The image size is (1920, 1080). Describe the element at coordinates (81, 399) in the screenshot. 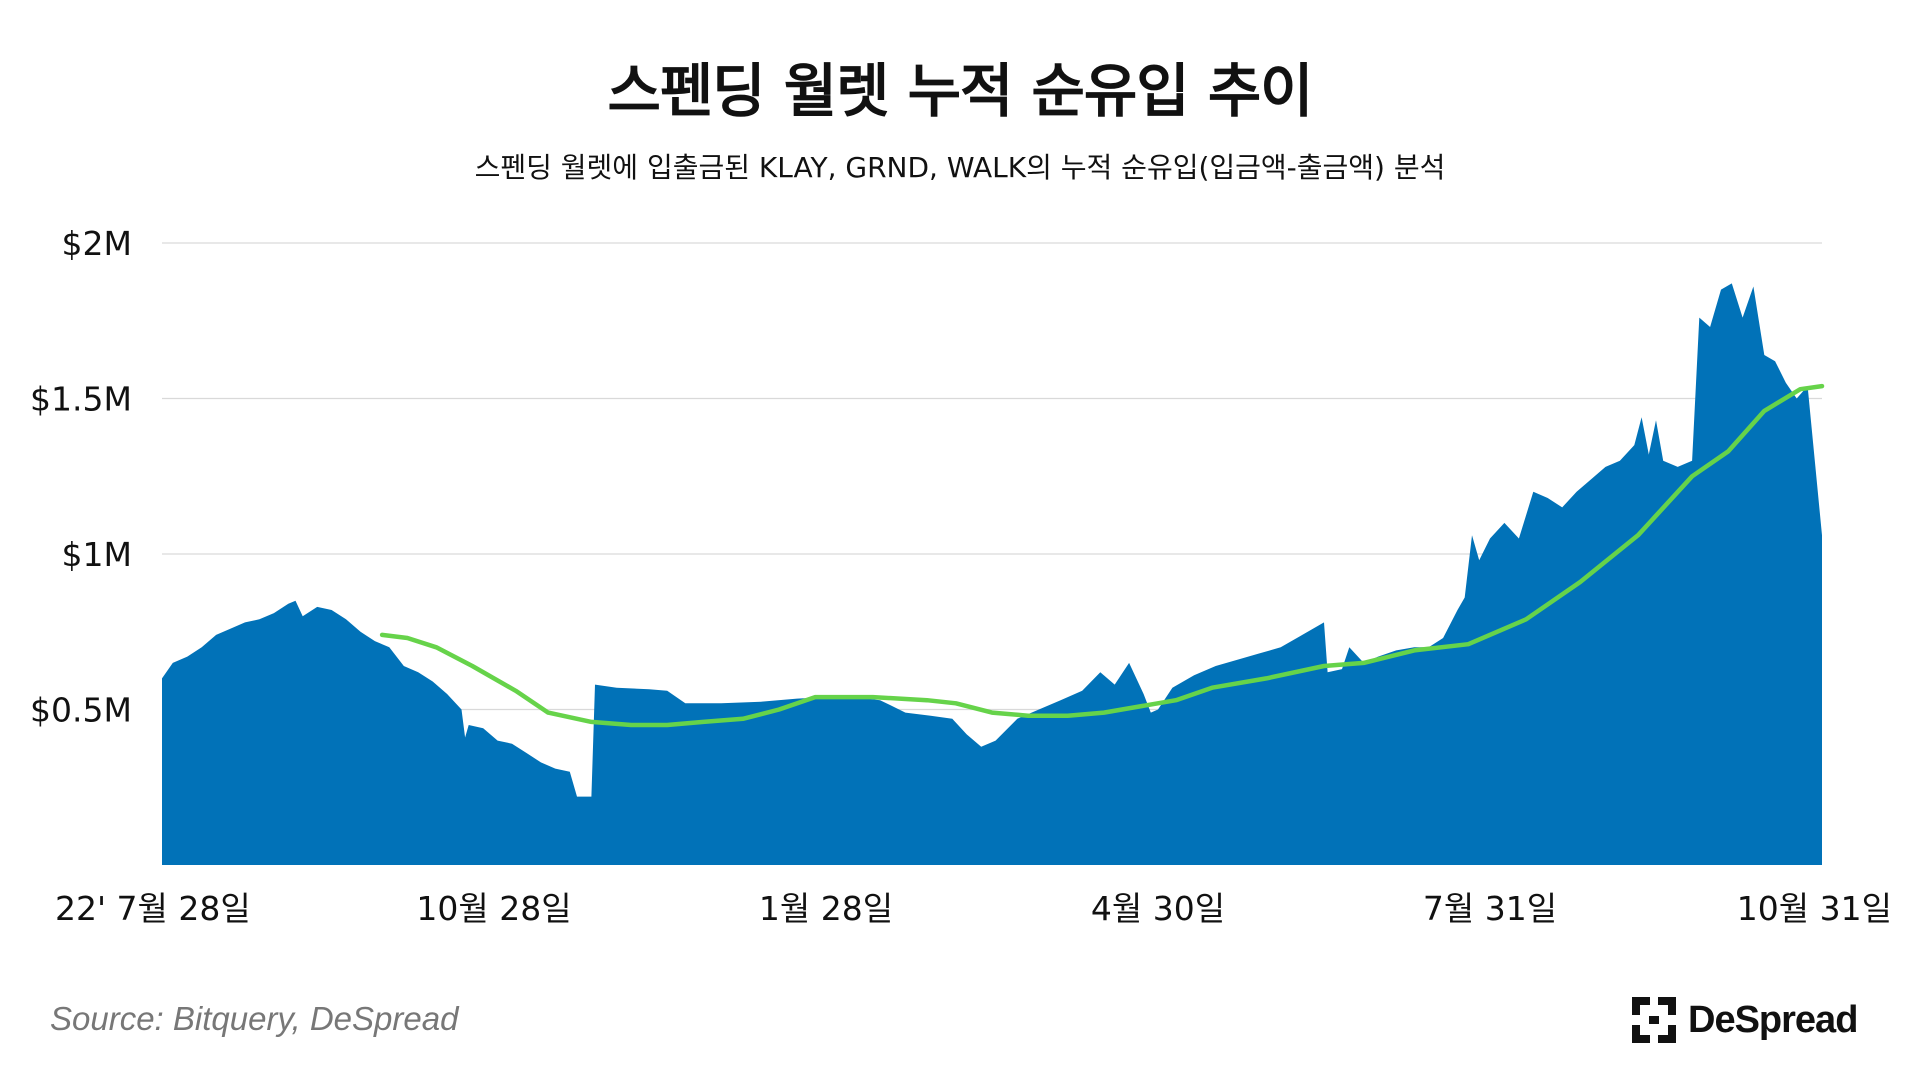

I see `y-tick-label: $1.5M` at that location.